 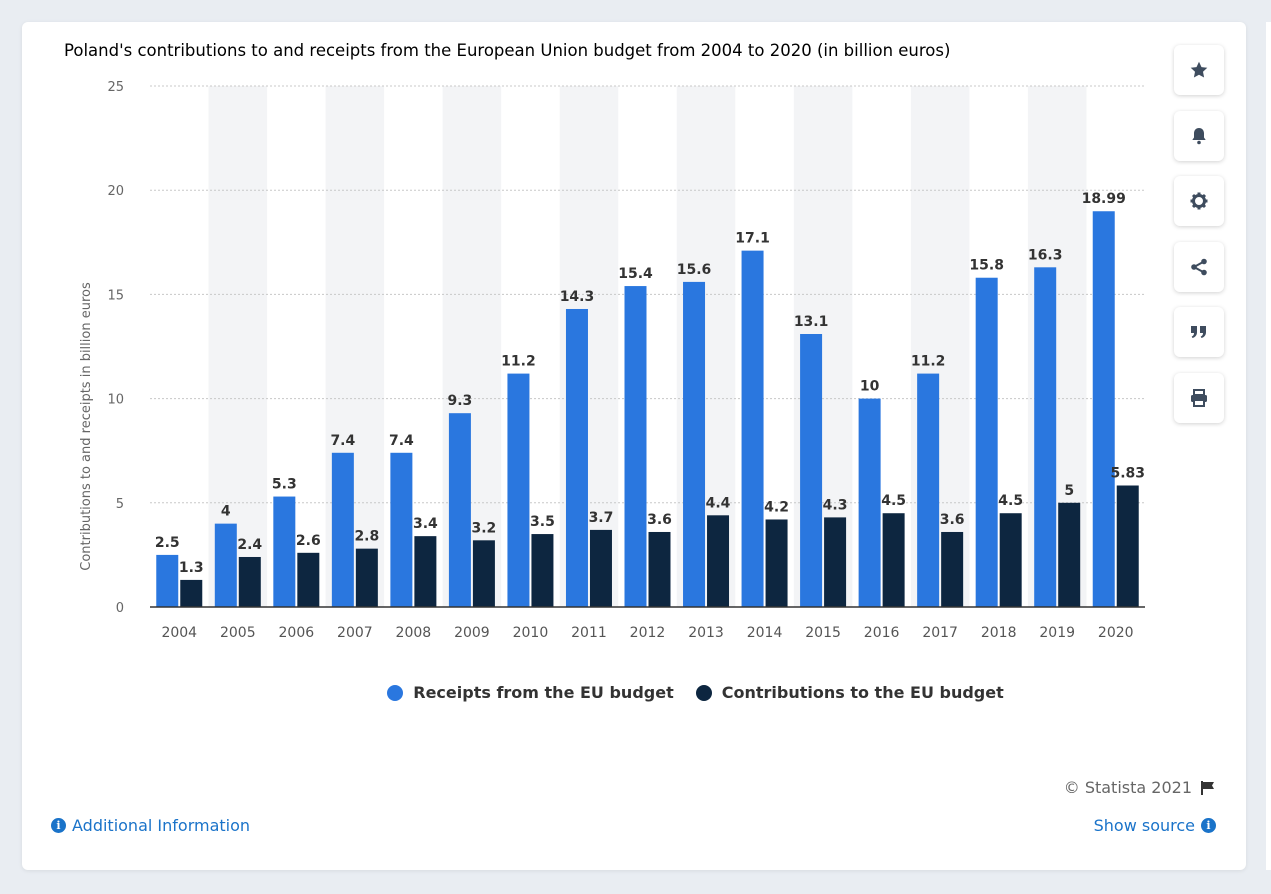 I want to click on bell-icon, so click(x=1199, y=136).